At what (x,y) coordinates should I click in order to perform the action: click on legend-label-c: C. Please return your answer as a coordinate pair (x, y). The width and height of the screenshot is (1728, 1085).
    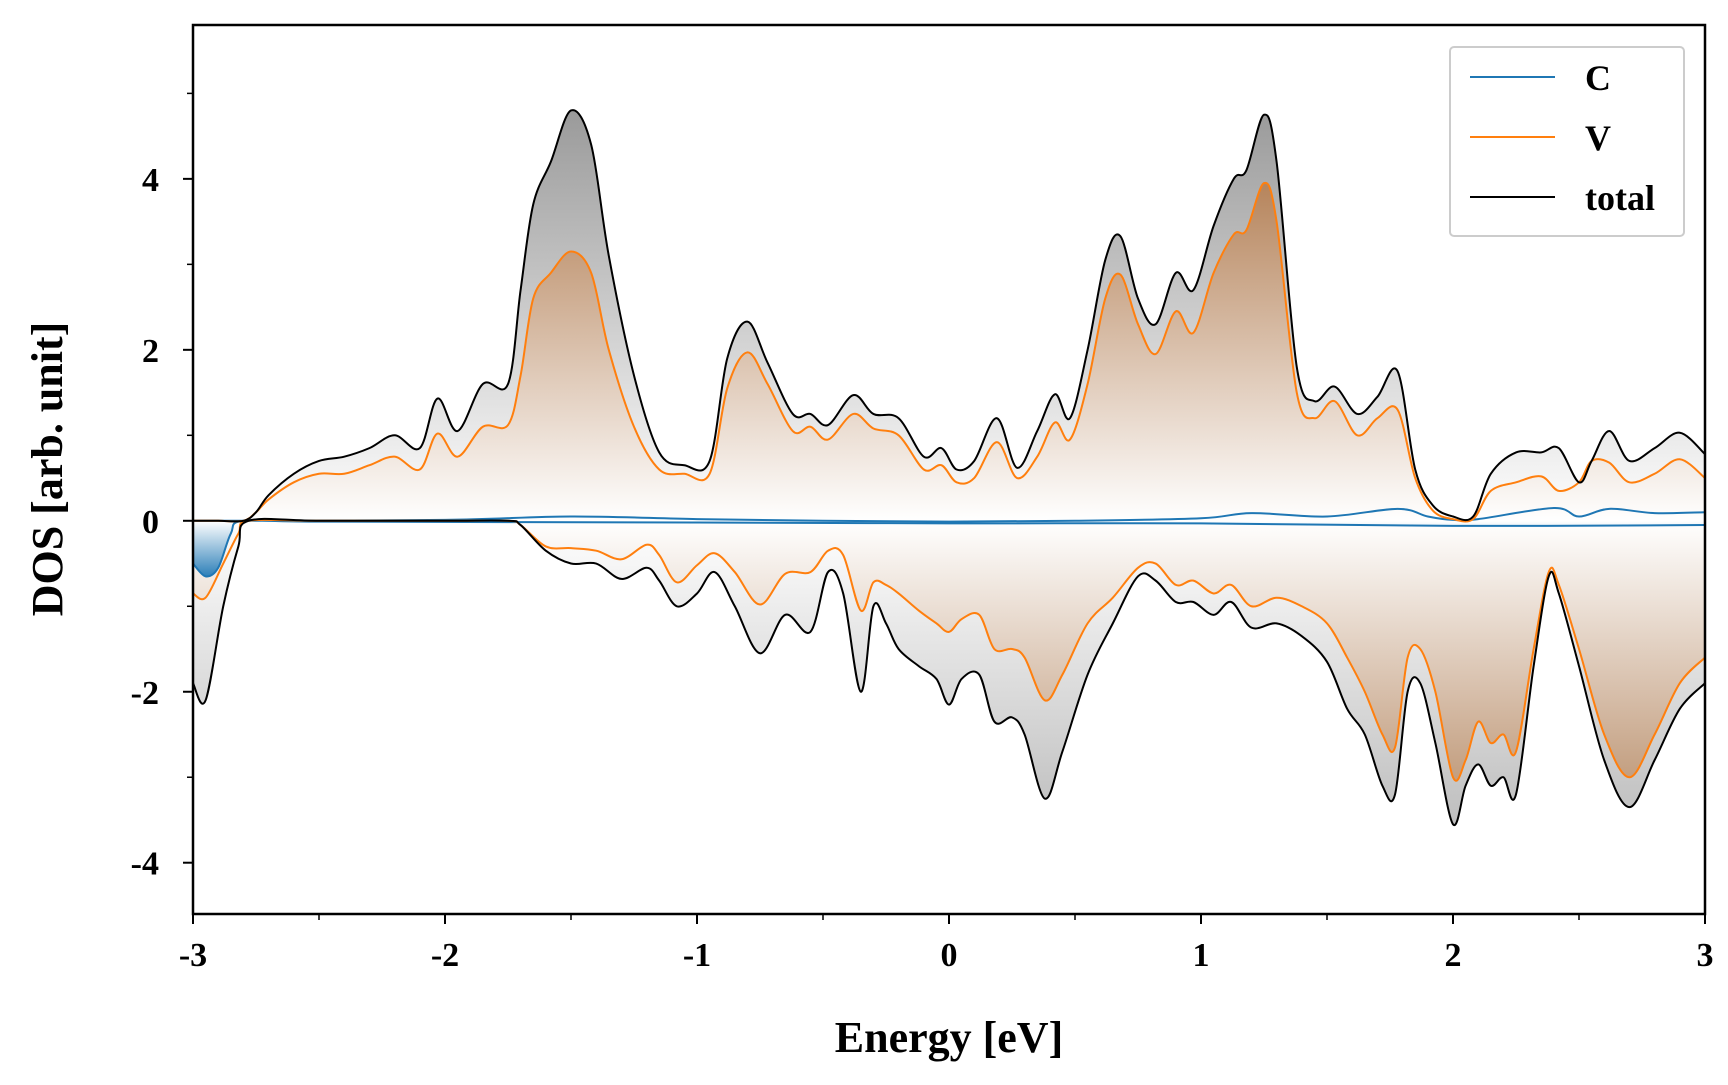
    Looking at the image, I should click on (1598, 78).